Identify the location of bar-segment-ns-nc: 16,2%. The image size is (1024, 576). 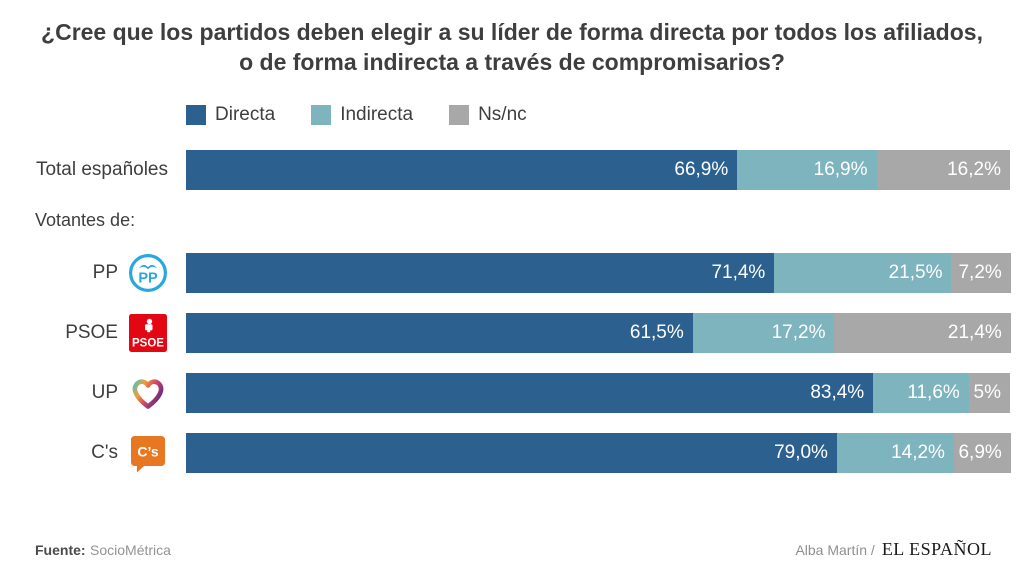
(943, 169).